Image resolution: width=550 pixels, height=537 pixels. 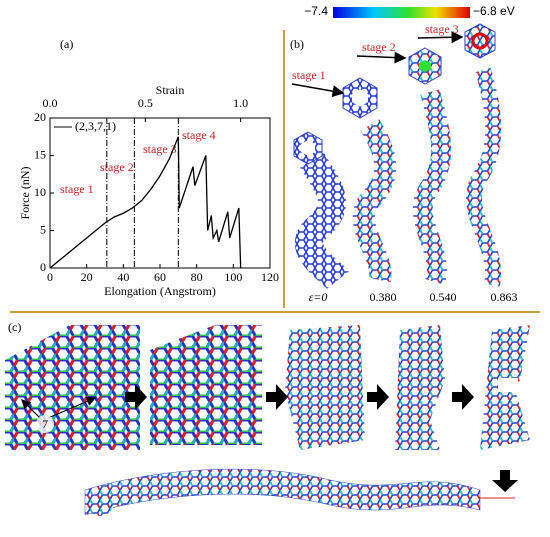 I want to click on x2-tick-label: 0.5, so click(x=145, y=103).